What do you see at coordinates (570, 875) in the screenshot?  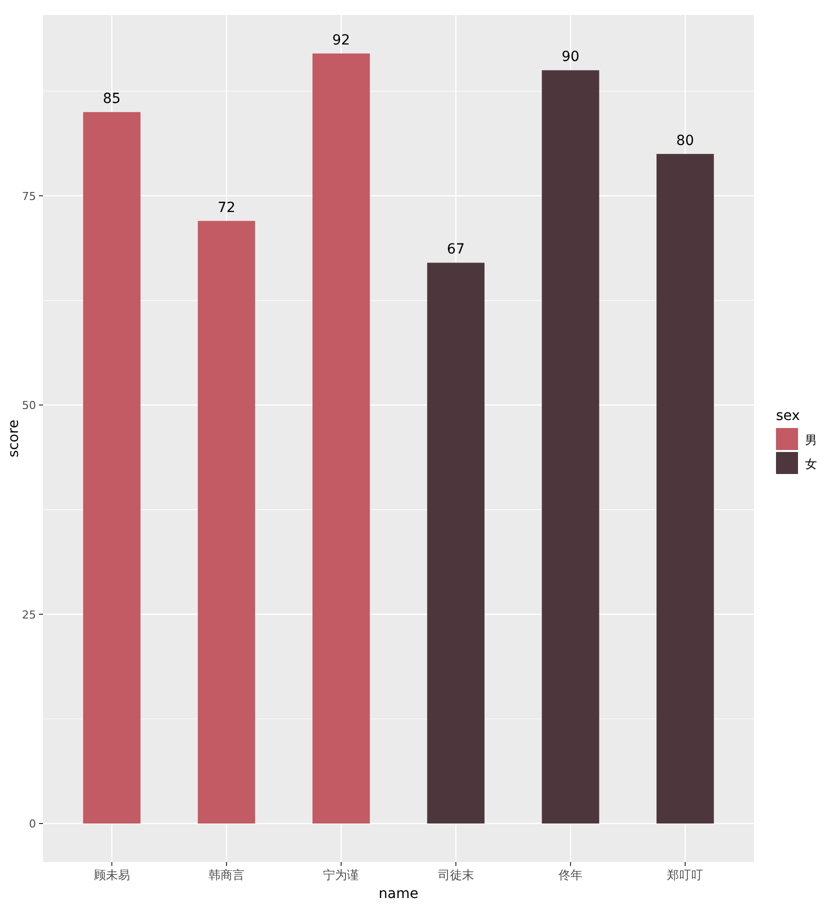 I see `x-tick-label: 佟年` at bounding box center [570, 875].